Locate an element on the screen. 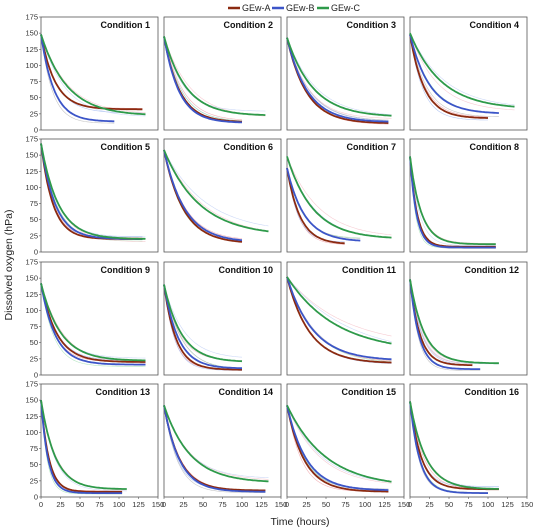  legend-item-gew-a: GEw-A is located at coordinates (249, 8).